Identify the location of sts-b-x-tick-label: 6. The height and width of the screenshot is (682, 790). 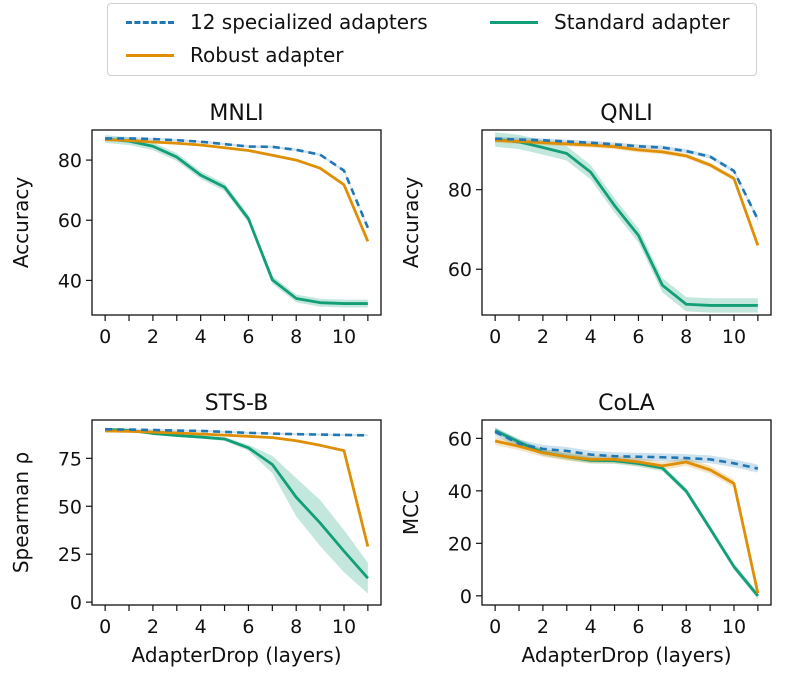
(248, 627).